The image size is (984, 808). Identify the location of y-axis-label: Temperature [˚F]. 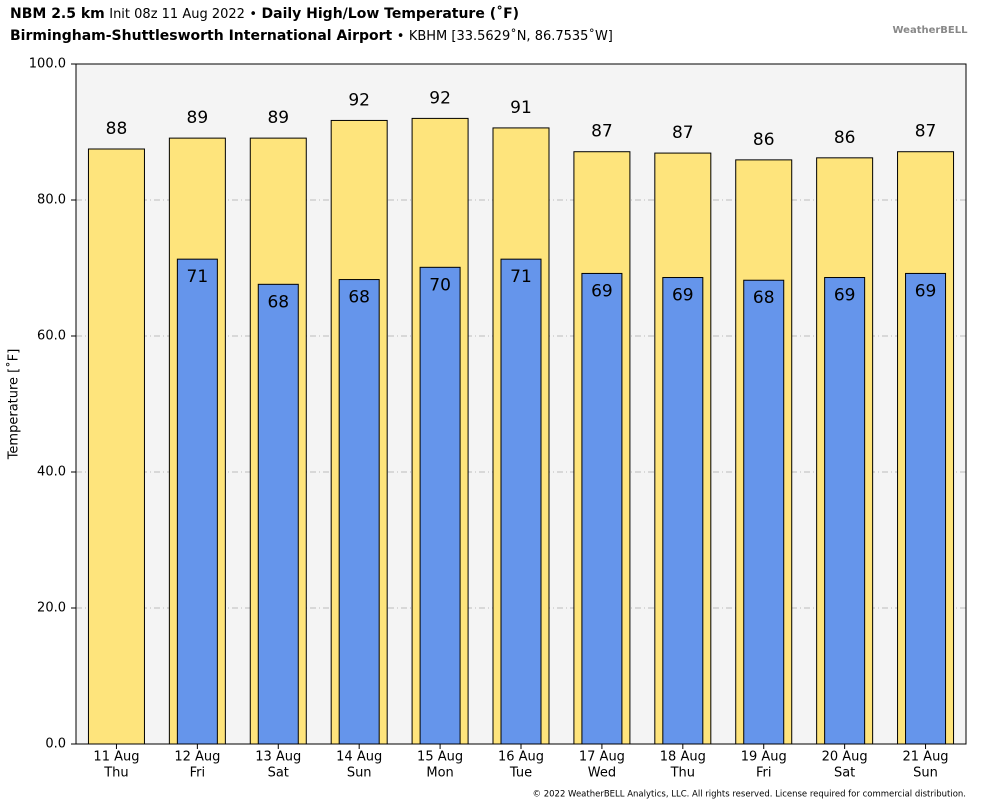
(14, 405).